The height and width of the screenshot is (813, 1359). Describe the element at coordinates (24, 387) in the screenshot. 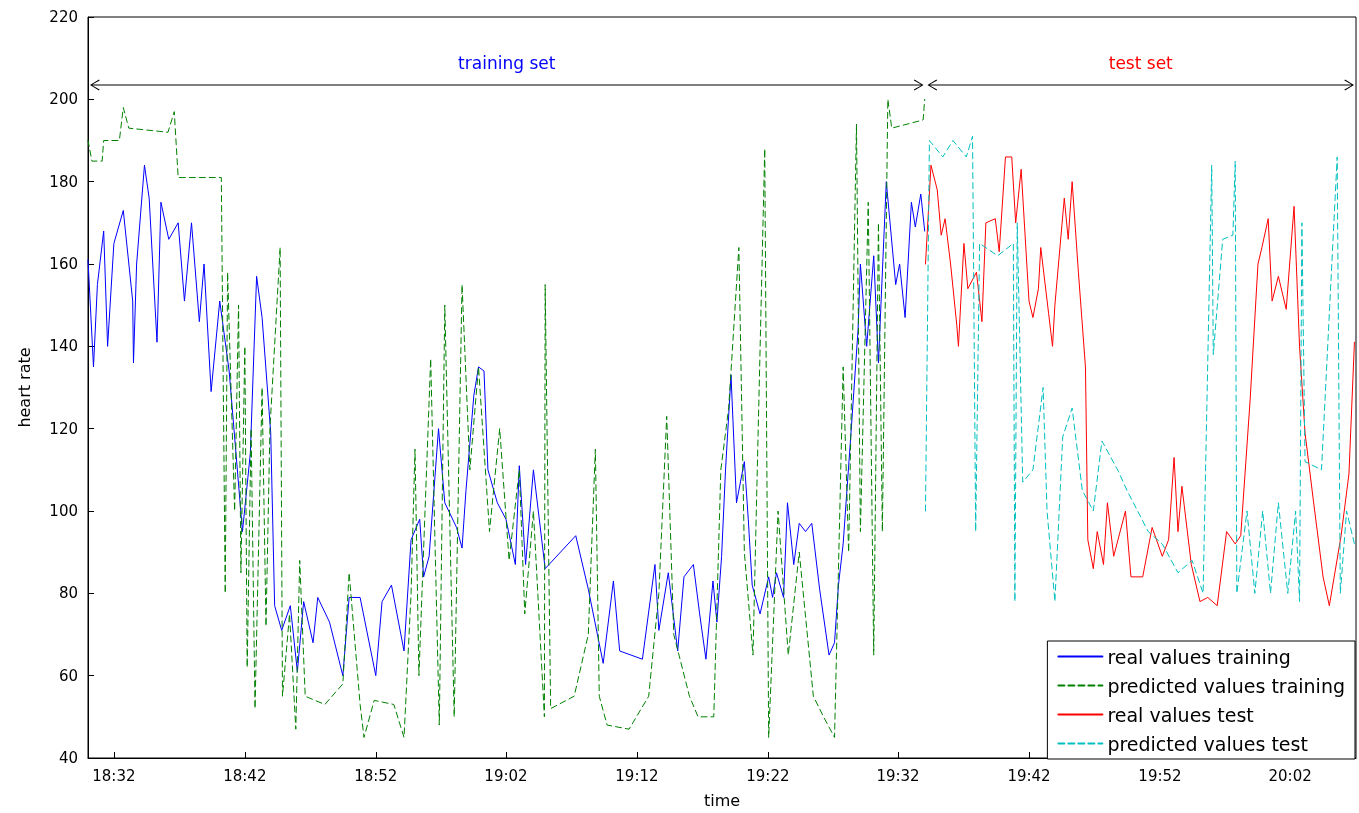

I see `y-axis-title: heart rate` at that location.